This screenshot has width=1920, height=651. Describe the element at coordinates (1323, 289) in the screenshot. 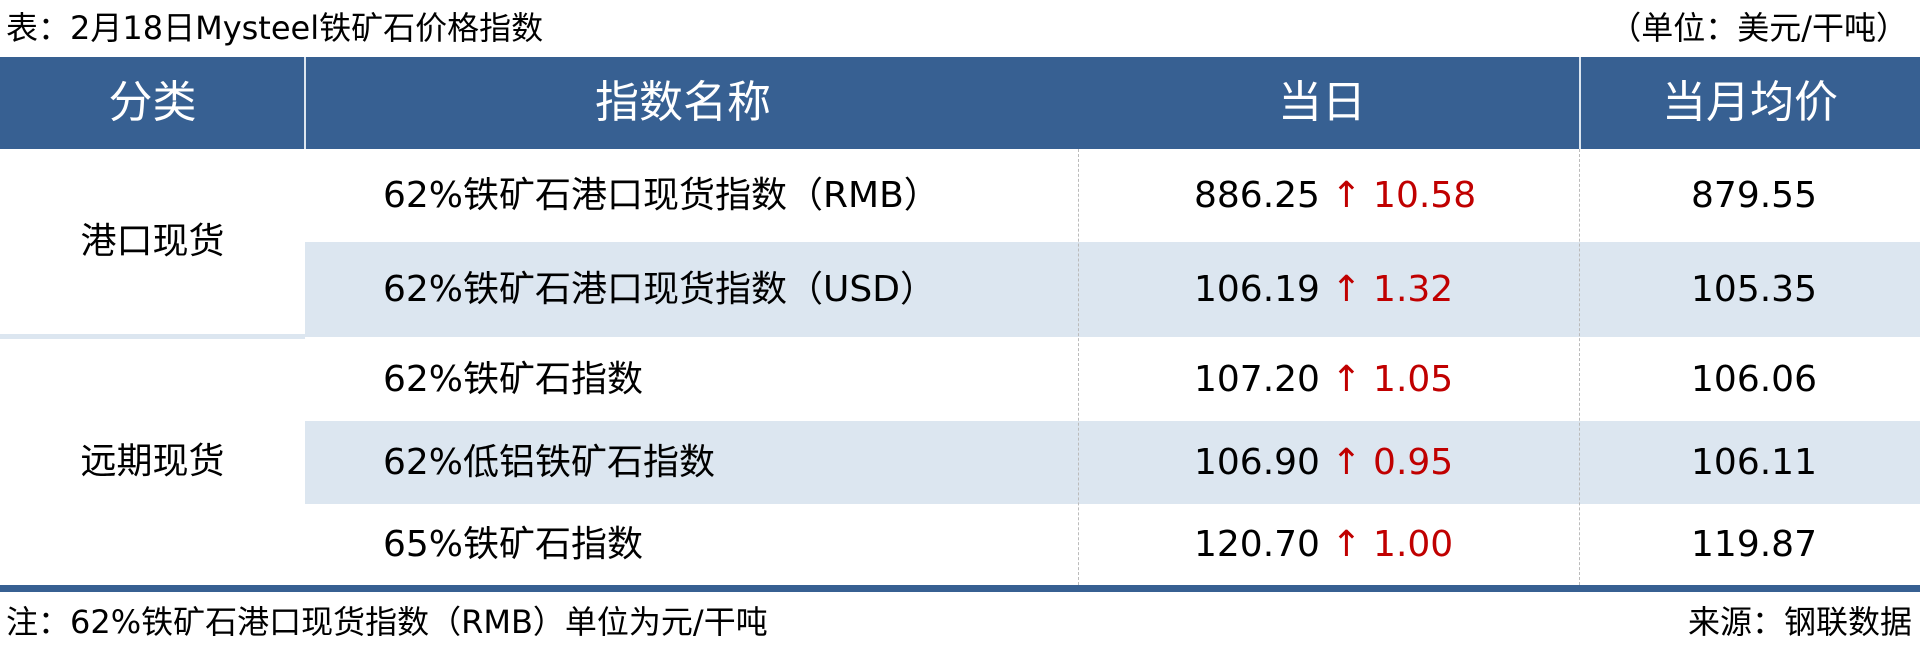

I see `today-value: 106.19 ↑ 1.32` at that location.